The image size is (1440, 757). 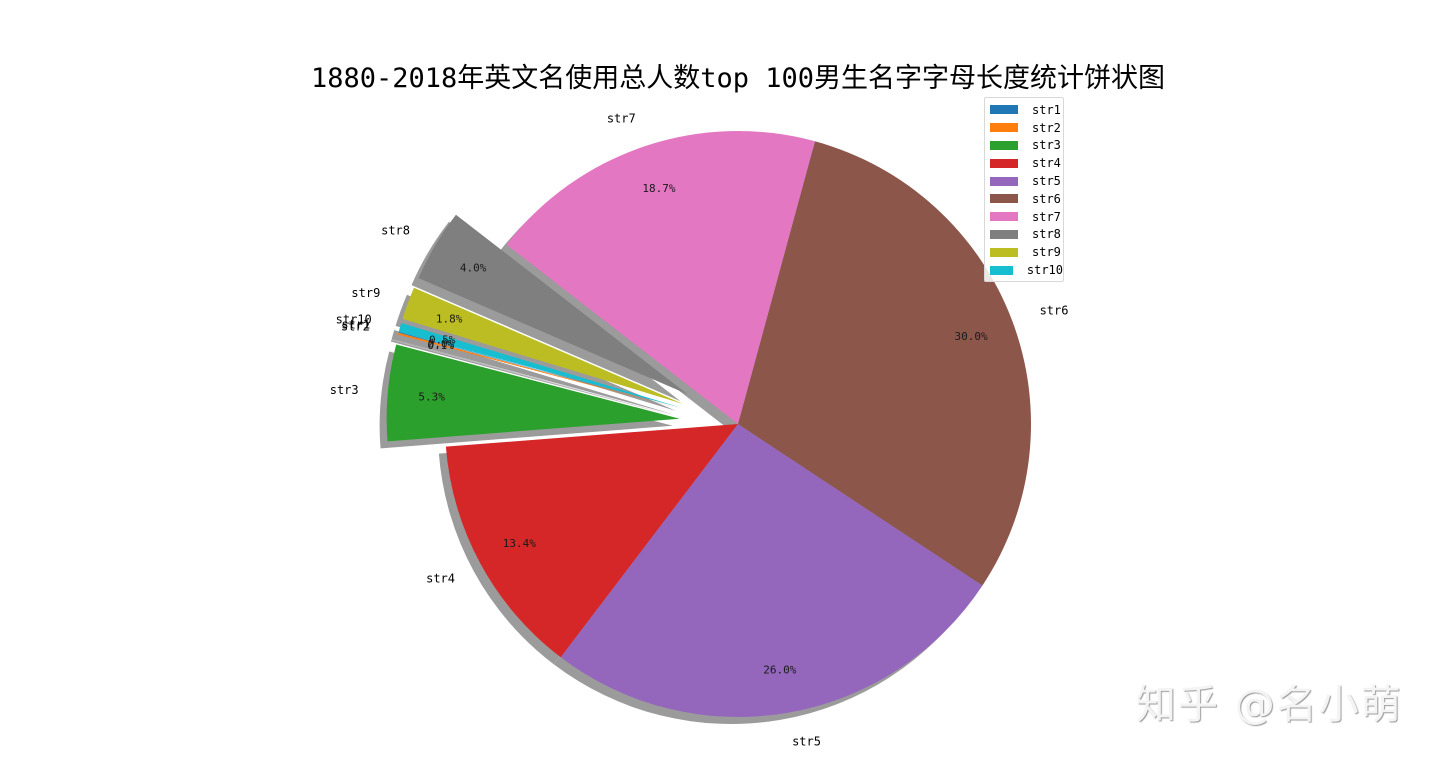 What do you see at coordinates (1046, 234) in the screenshot?
I see `legend-label: str8` at bounding box center [1046, 234].